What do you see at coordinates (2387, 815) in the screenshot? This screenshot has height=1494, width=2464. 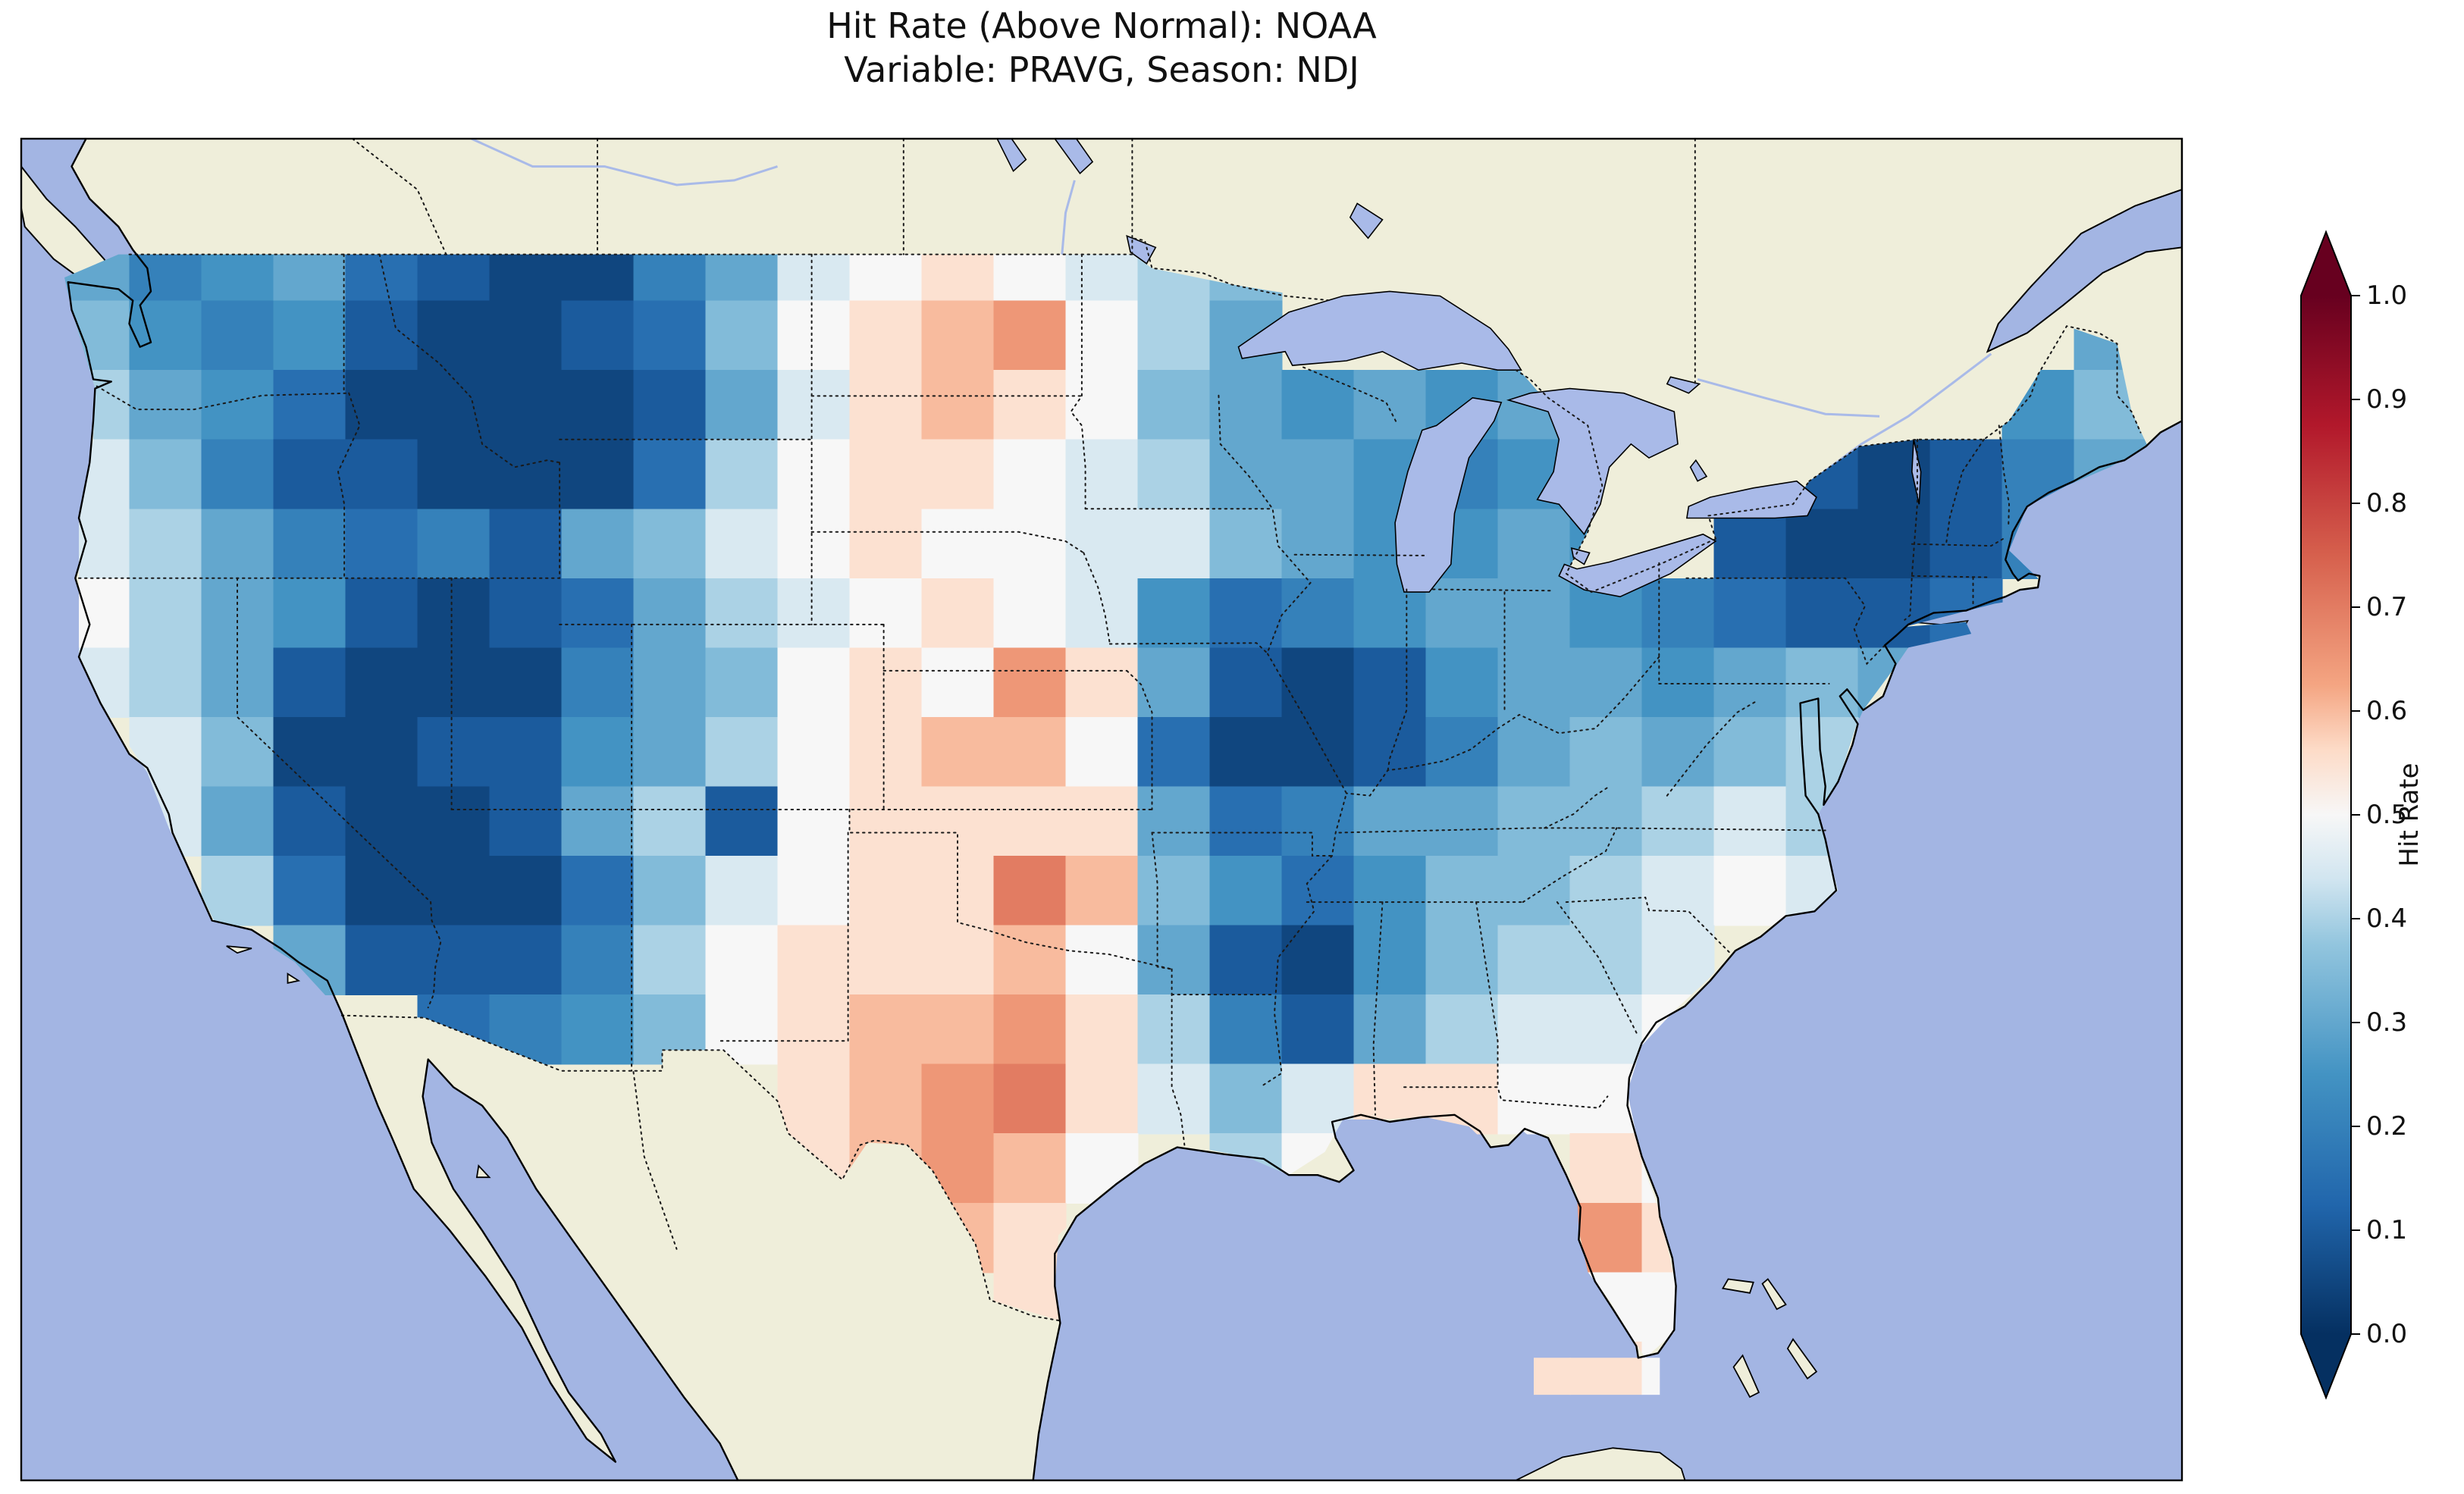 I see `colorbar-tick-label: 0.5` at bounding box center [2387, 815].